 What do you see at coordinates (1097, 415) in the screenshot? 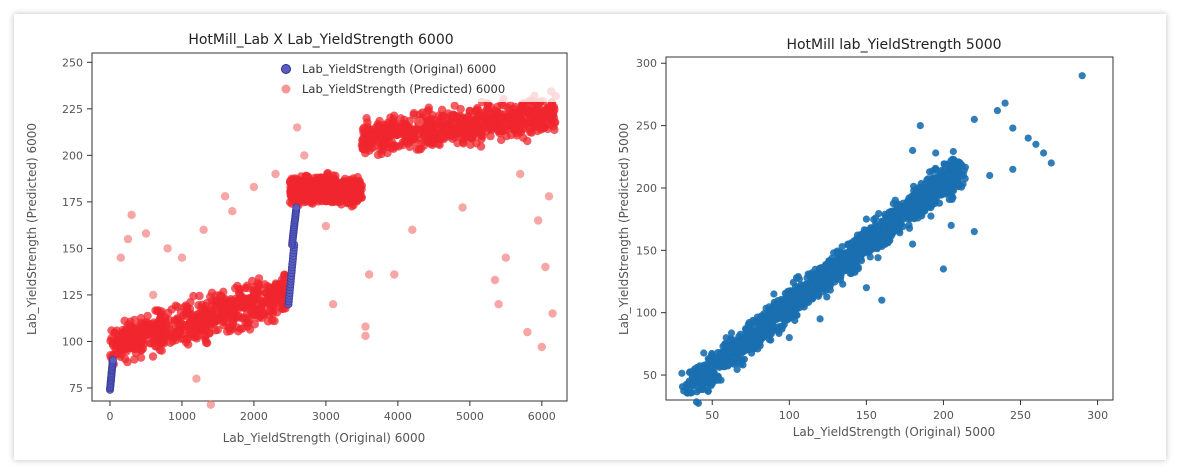
I see `x-tick-label: 300` at bounding box center [1097, 415].